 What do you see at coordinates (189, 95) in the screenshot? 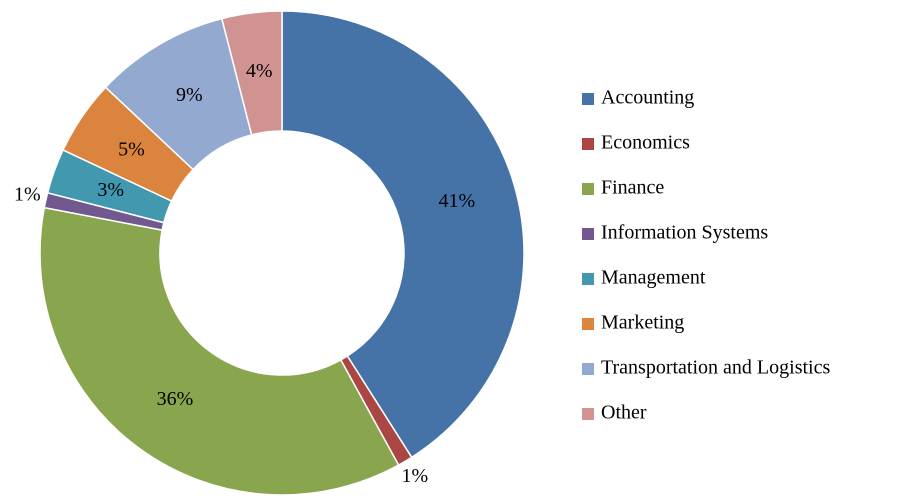
I see `data-label: 9%` at bounding box center [189, 95].